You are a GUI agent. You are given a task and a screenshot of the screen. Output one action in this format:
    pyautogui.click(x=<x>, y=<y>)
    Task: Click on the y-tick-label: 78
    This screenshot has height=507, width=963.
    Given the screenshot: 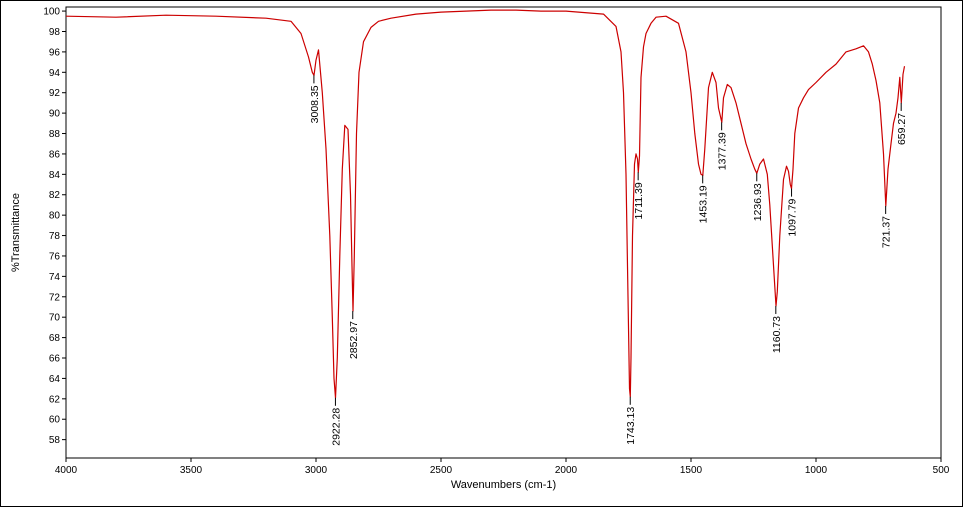 What is the action you would take?
    pyautogui.click(x=55, y=236)
    